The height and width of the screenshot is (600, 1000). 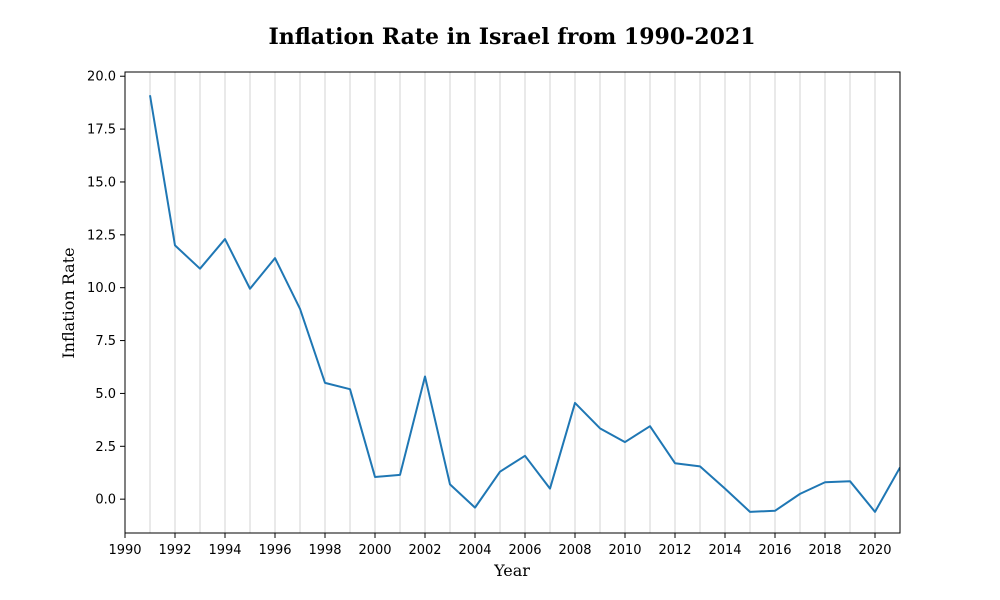 What do you see at coordinates (674, 550) in the screenshot?
I see `x-tick-label: 2012` at bounding box center [674, 550].